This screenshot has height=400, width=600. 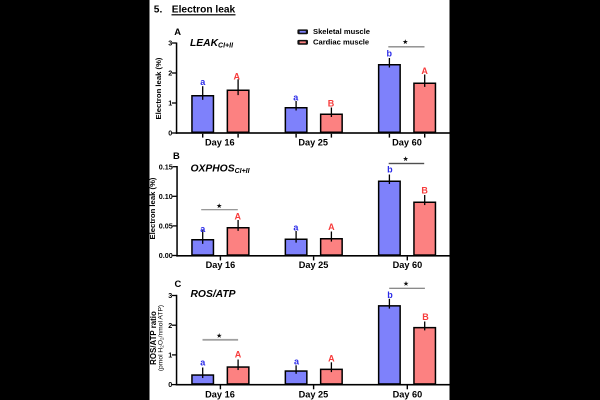 What do you see at coordinates (158, 9) in the screenshot?
I see `svg-text: 5.` at bounding box center [158, 9].